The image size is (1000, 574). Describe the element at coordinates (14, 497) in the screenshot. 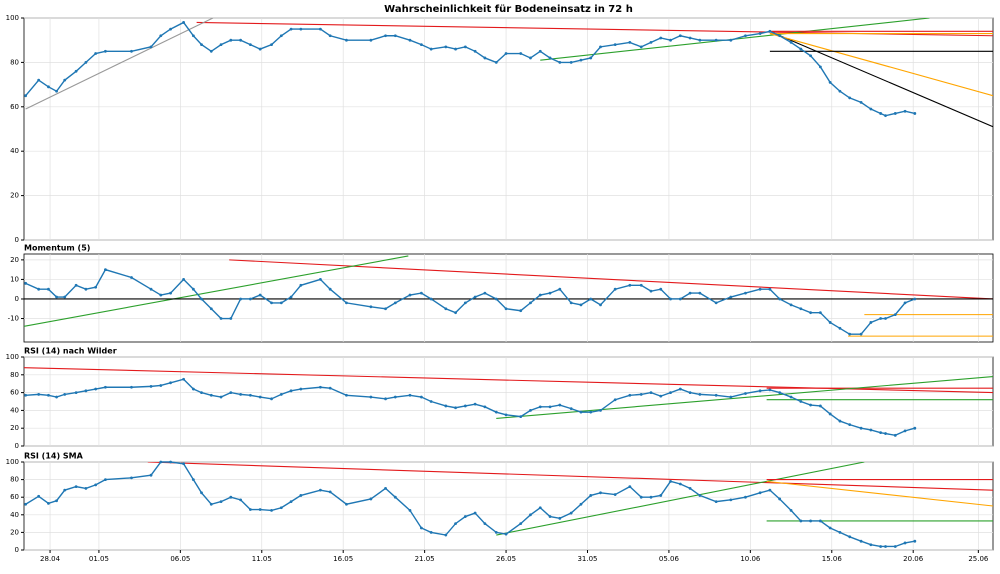

I see `y-tick-label: 60` at that location.